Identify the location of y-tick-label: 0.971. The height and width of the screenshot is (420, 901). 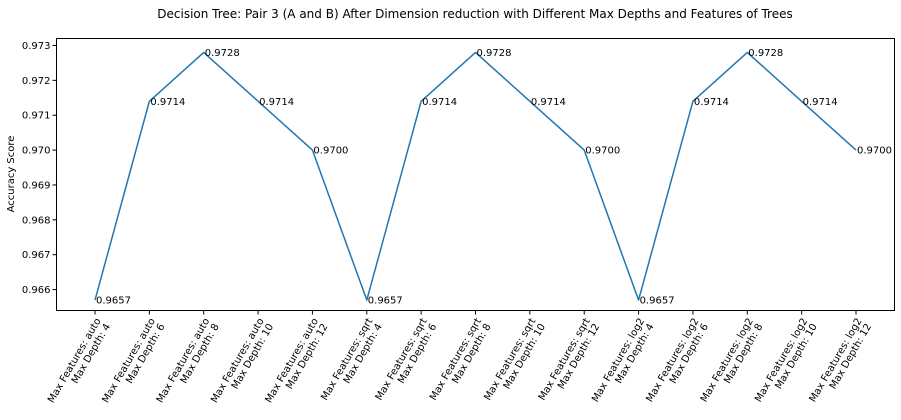
(36, 116).